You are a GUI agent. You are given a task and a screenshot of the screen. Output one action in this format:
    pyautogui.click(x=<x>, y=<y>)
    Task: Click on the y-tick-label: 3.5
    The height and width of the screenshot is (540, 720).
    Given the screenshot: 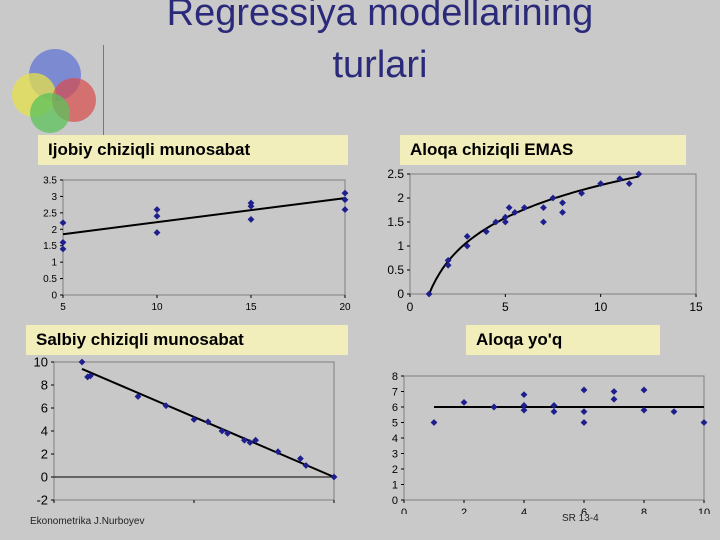 What is the action you would take?
    pyautogui.click(x=50, y=181)
    